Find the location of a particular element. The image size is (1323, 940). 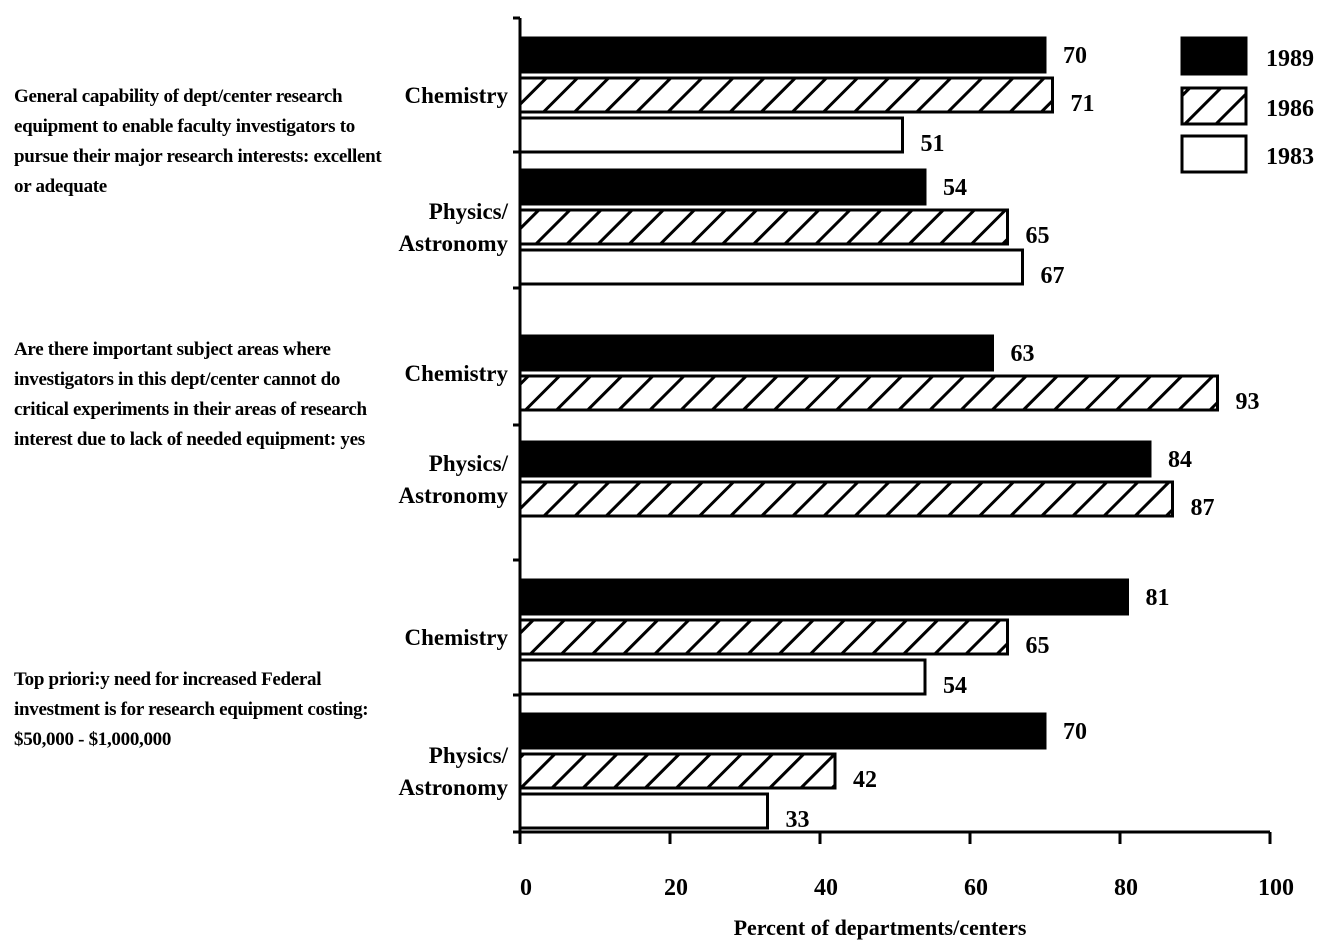

legend-label-1983: 1983 is located at coordinates (1290, 157).